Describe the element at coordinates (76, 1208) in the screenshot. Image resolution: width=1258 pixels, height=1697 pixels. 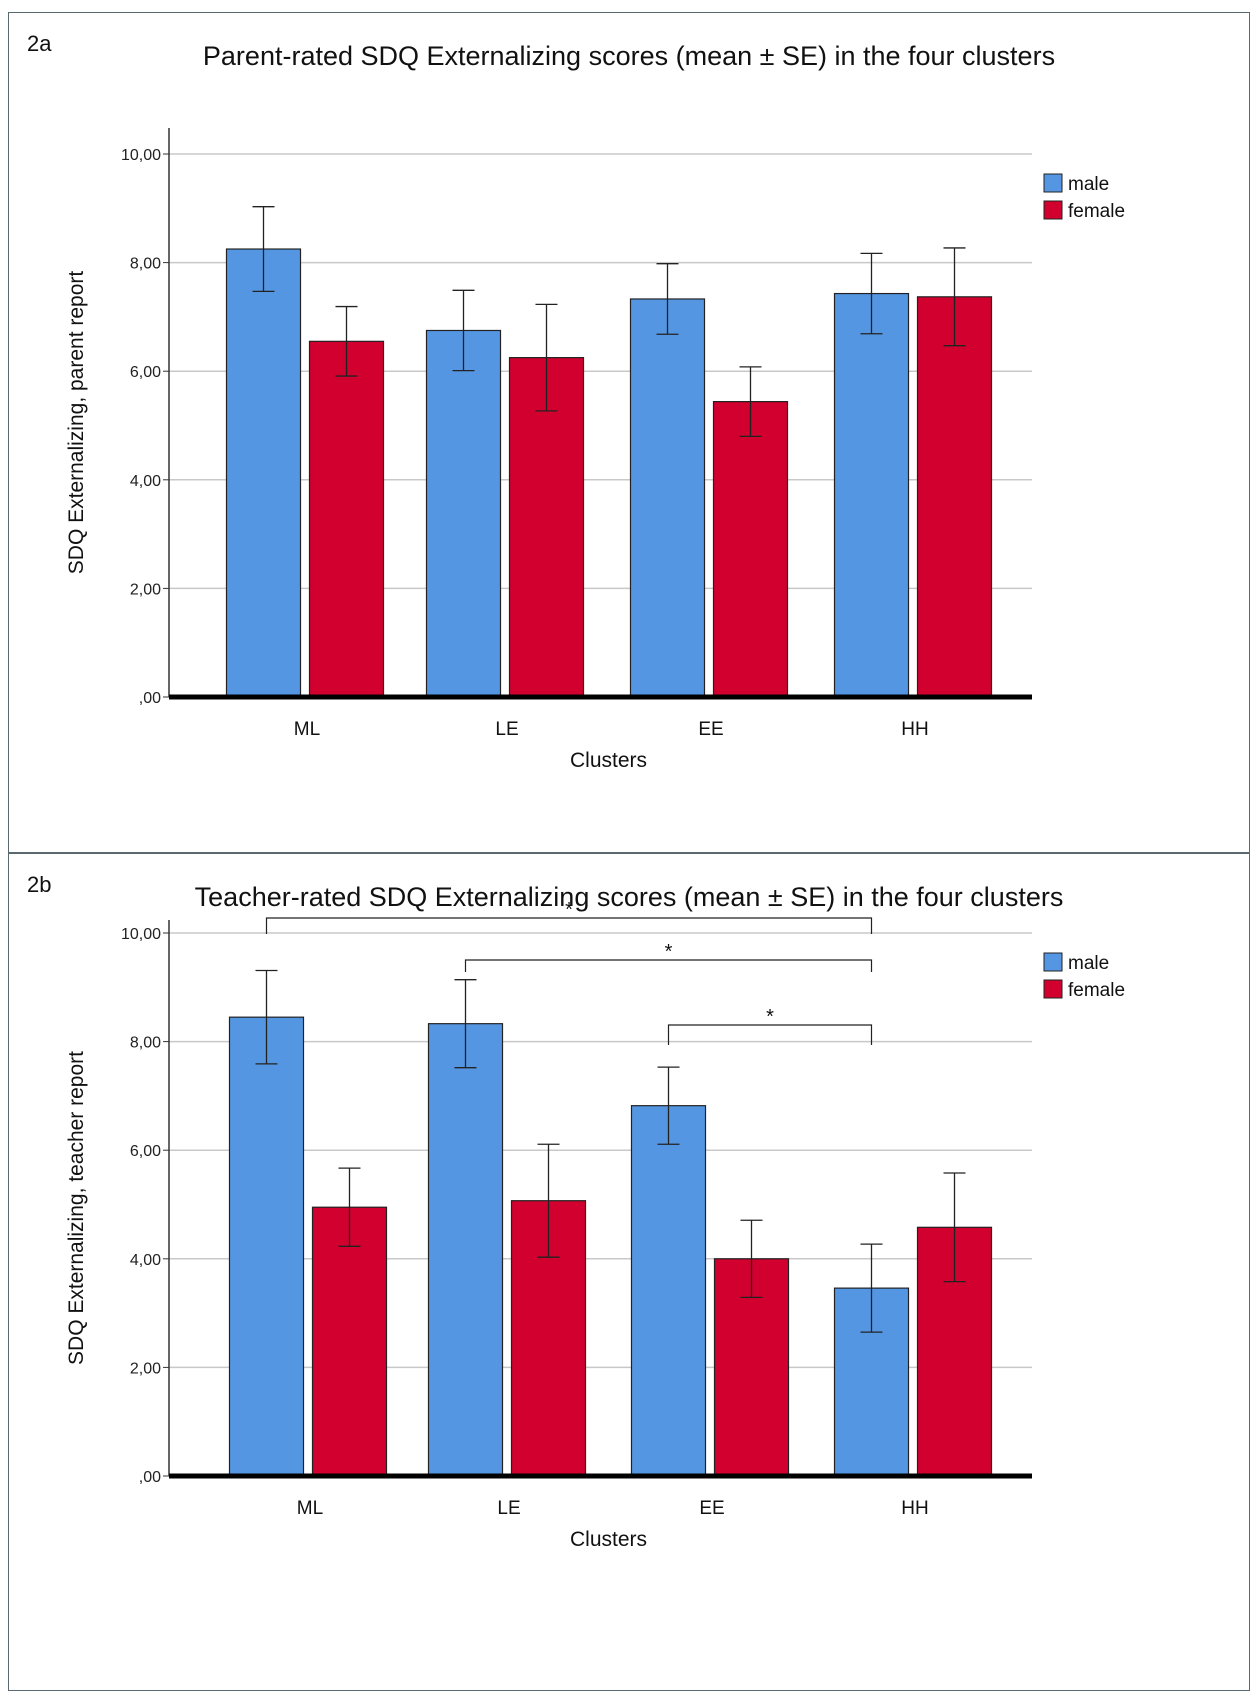
I see `y-axis-title: SDQ Externalizing, teacher report` at that location.